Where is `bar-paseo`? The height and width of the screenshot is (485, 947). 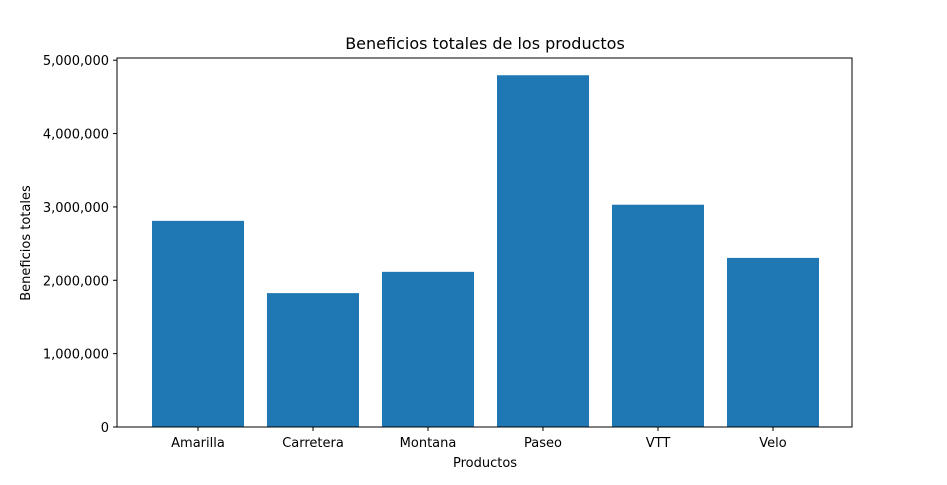 bar-paseo is located at coordinates (543, 251).